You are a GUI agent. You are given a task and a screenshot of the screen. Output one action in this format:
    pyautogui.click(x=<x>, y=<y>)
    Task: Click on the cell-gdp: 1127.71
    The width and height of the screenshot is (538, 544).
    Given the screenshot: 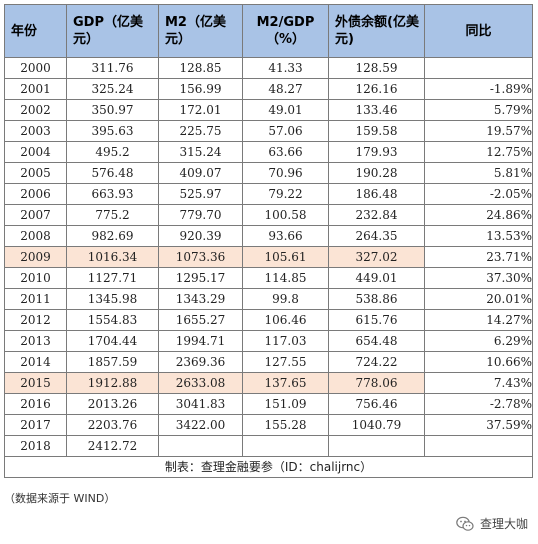 What is the action you would take?
    pyautogui.click(x=112, y=278)
    